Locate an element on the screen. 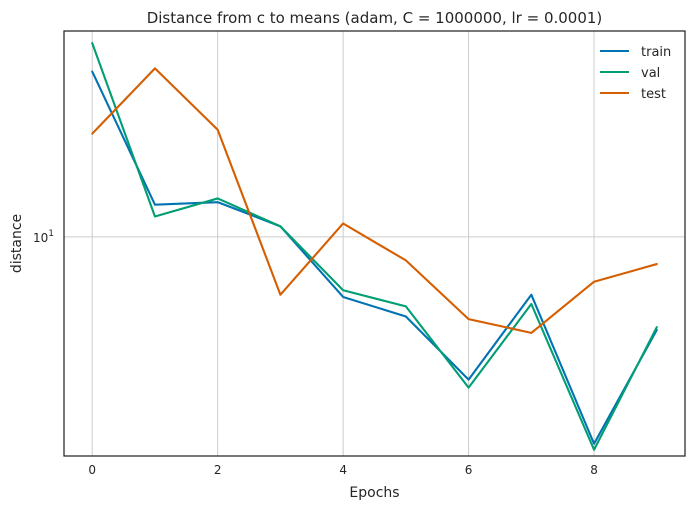 The width and height of the screenshot is (695, 510). y-tick-labels: 101 is located at coordinates (43, 237).